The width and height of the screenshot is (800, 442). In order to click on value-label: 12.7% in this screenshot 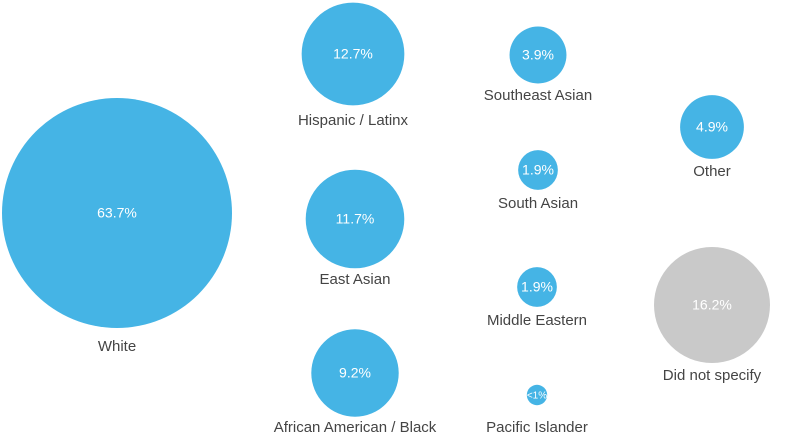, I will do `click(353, 54)`.